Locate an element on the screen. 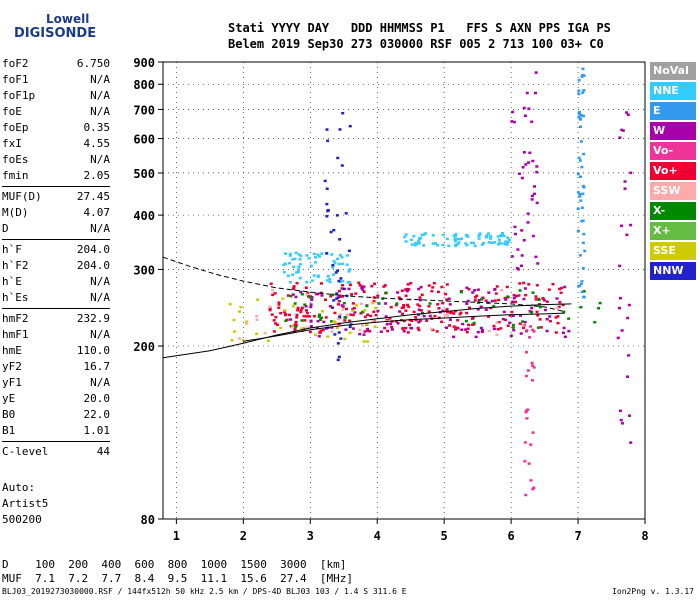  param-row: foE N/A is located at coordinates (56, 112).